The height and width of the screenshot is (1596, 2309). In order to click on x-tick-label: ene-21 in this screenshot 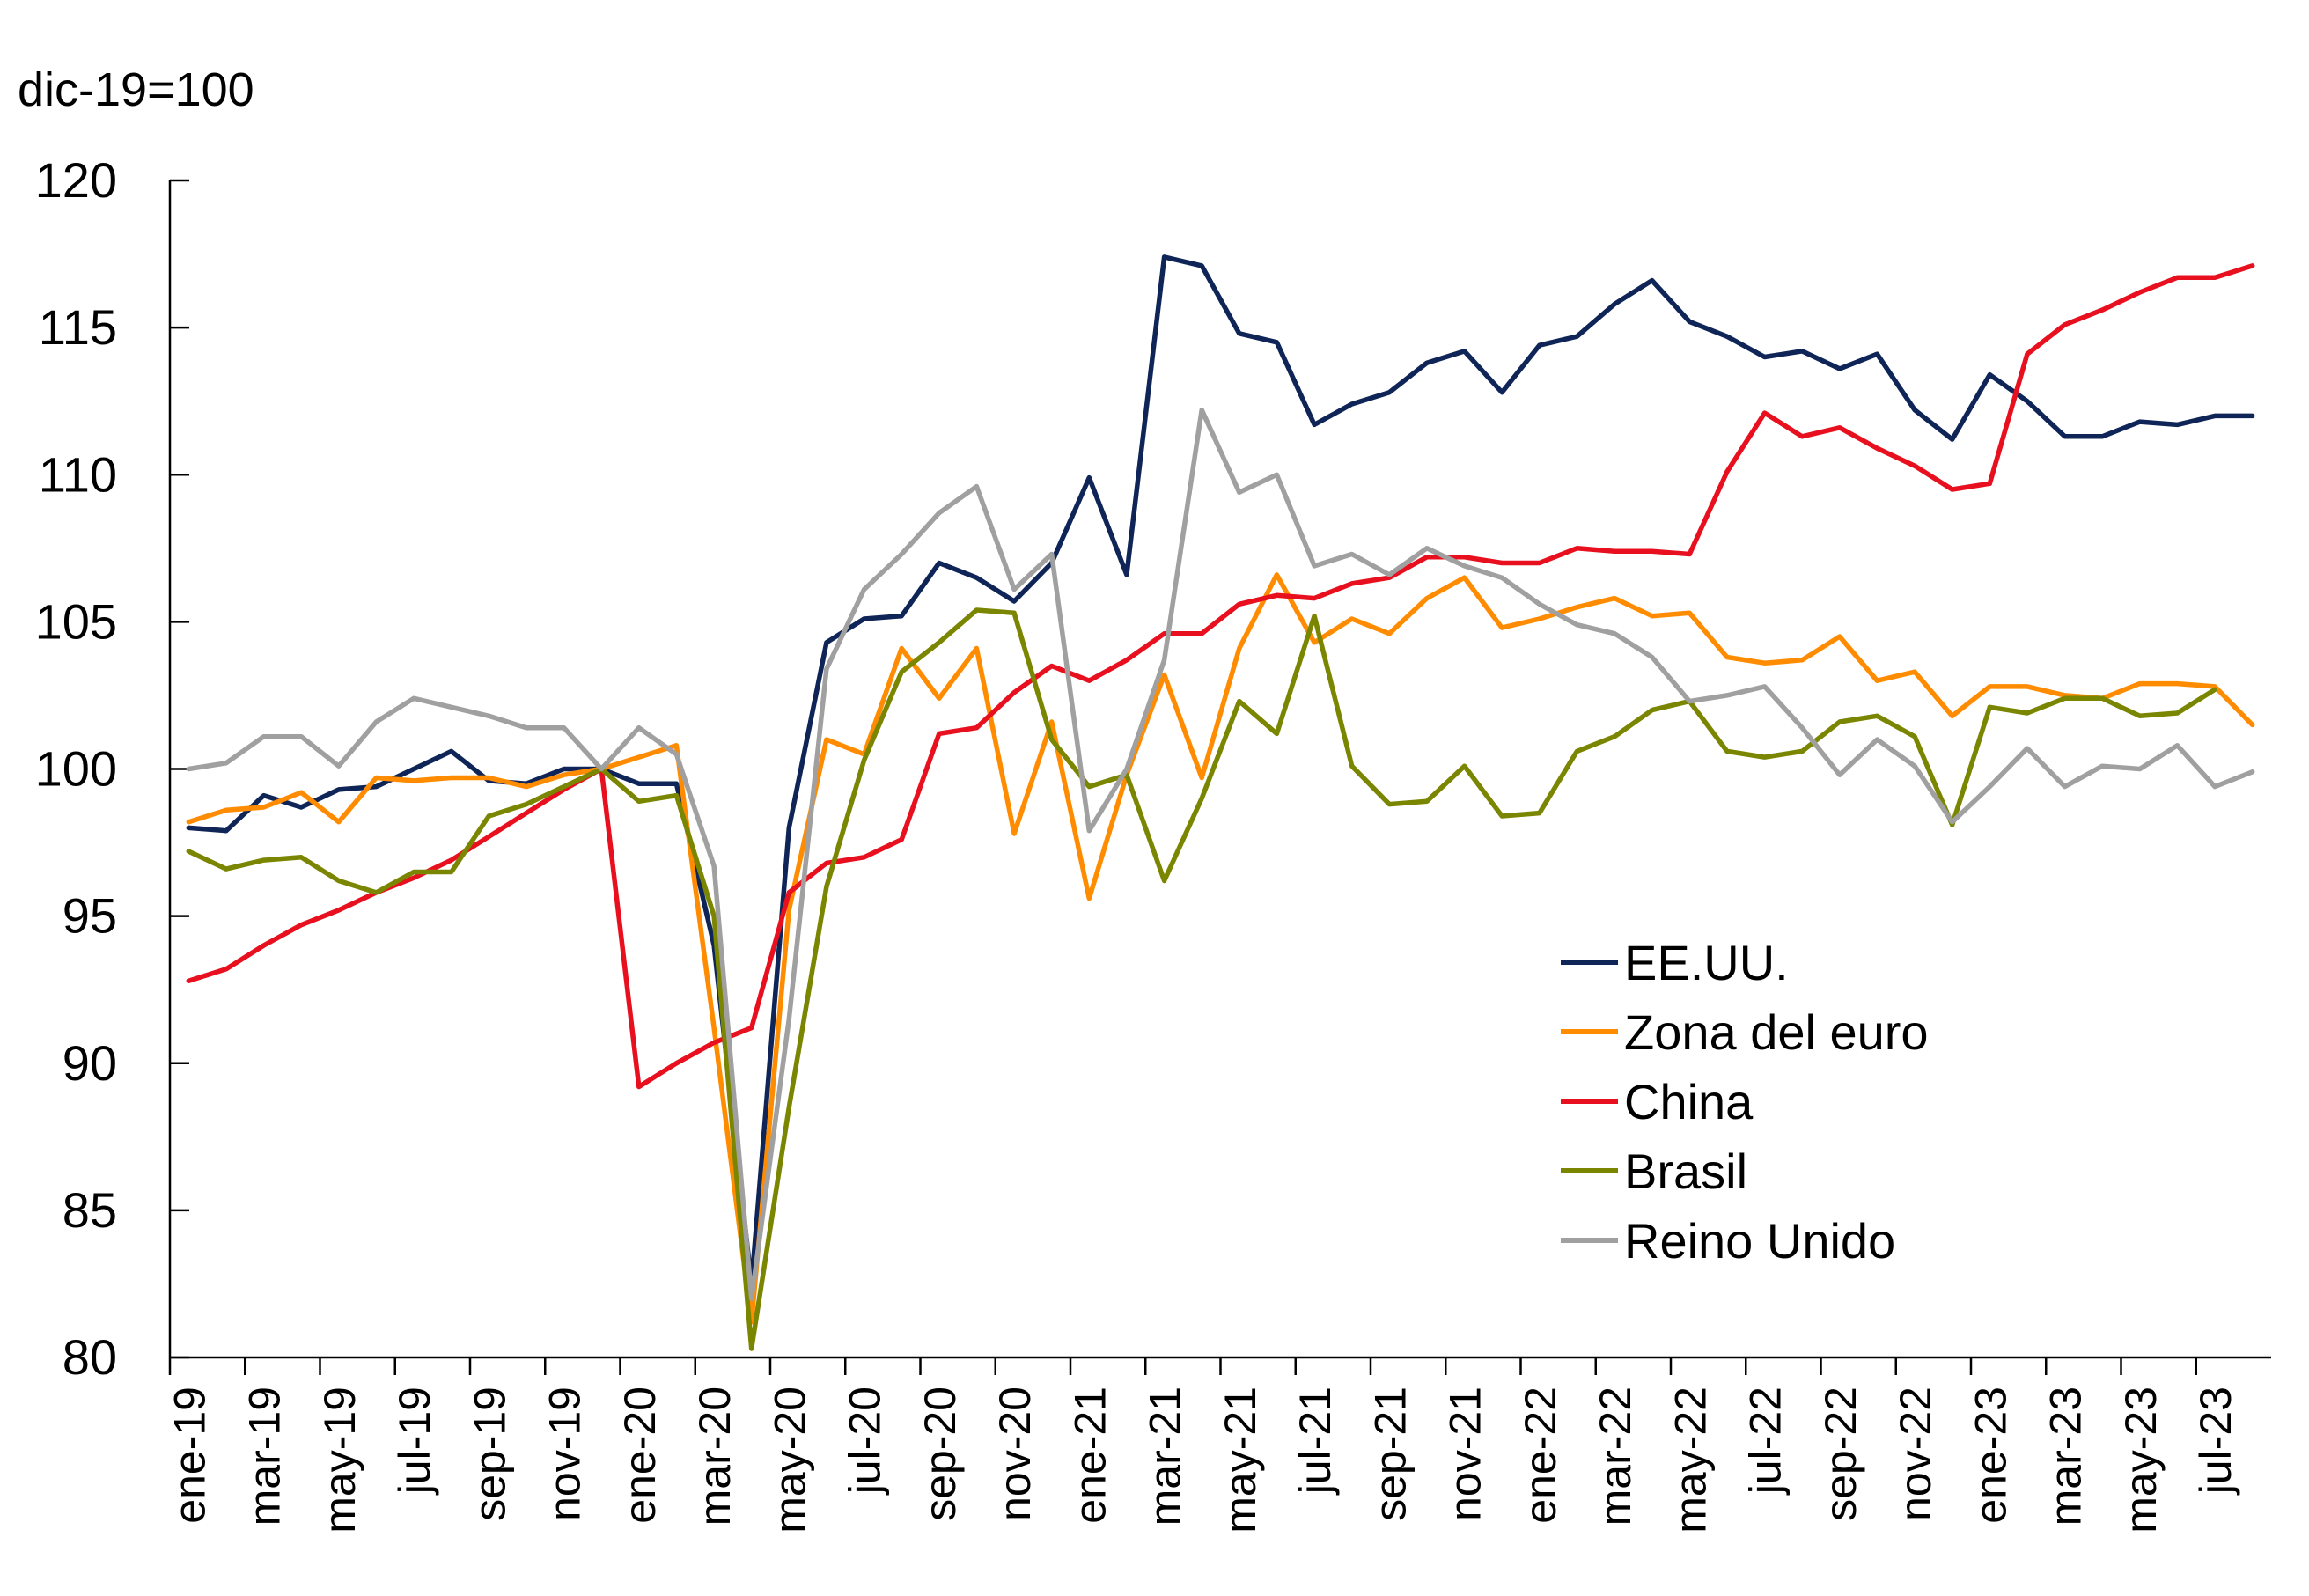, I will do `click(1089, 1455)`.